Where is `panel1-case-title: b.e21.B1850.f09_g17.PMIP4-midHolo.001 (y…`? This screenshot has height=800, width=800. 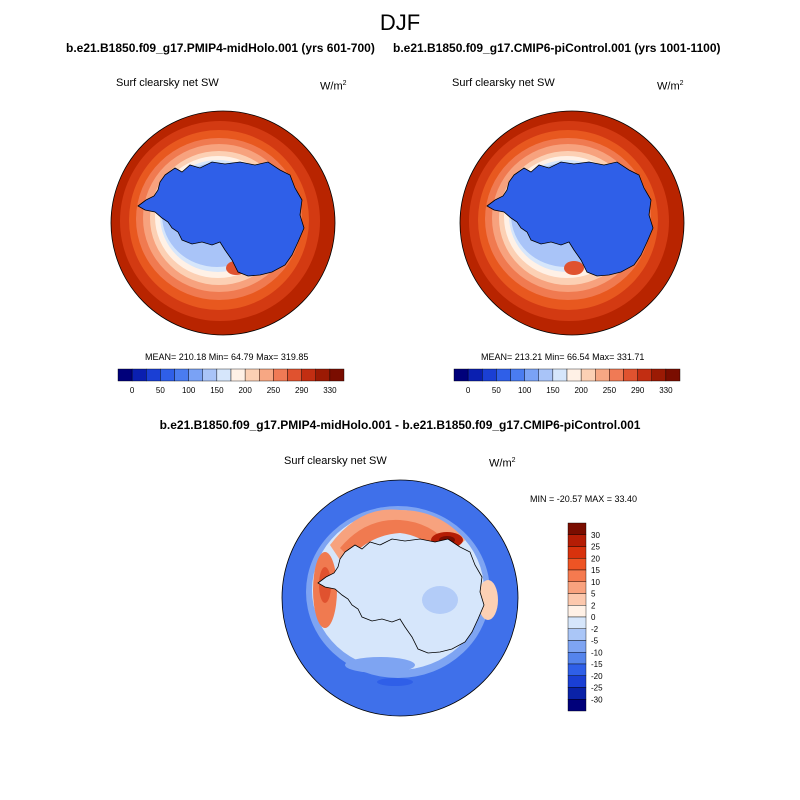 panel1-case-title: b.e21.B1850.f09_g17.PMIP4-midHolo.001 (y… is located at coordinates (220, 48).